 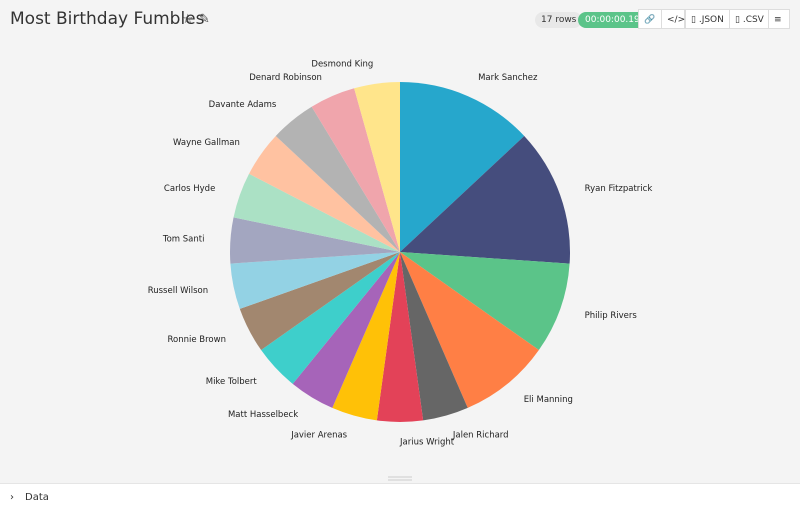 What do you see at coordinates (342, 64) in the screenshot?
I see `slice-label: Desmond King` at bounding box center [342, 64].